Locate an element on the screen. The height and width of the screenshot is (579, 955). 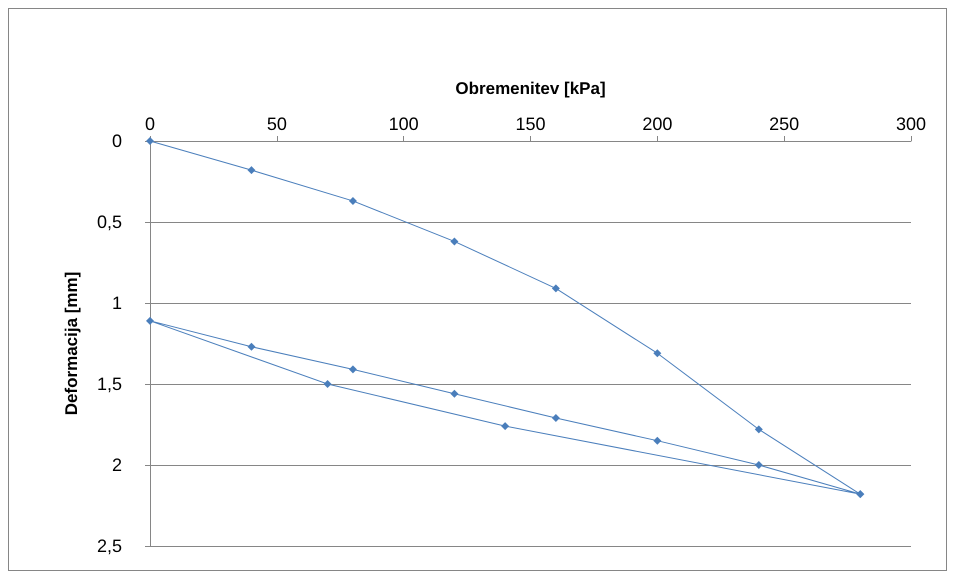
y-tick-label: 2,5 is located at coordinates (109, 546).